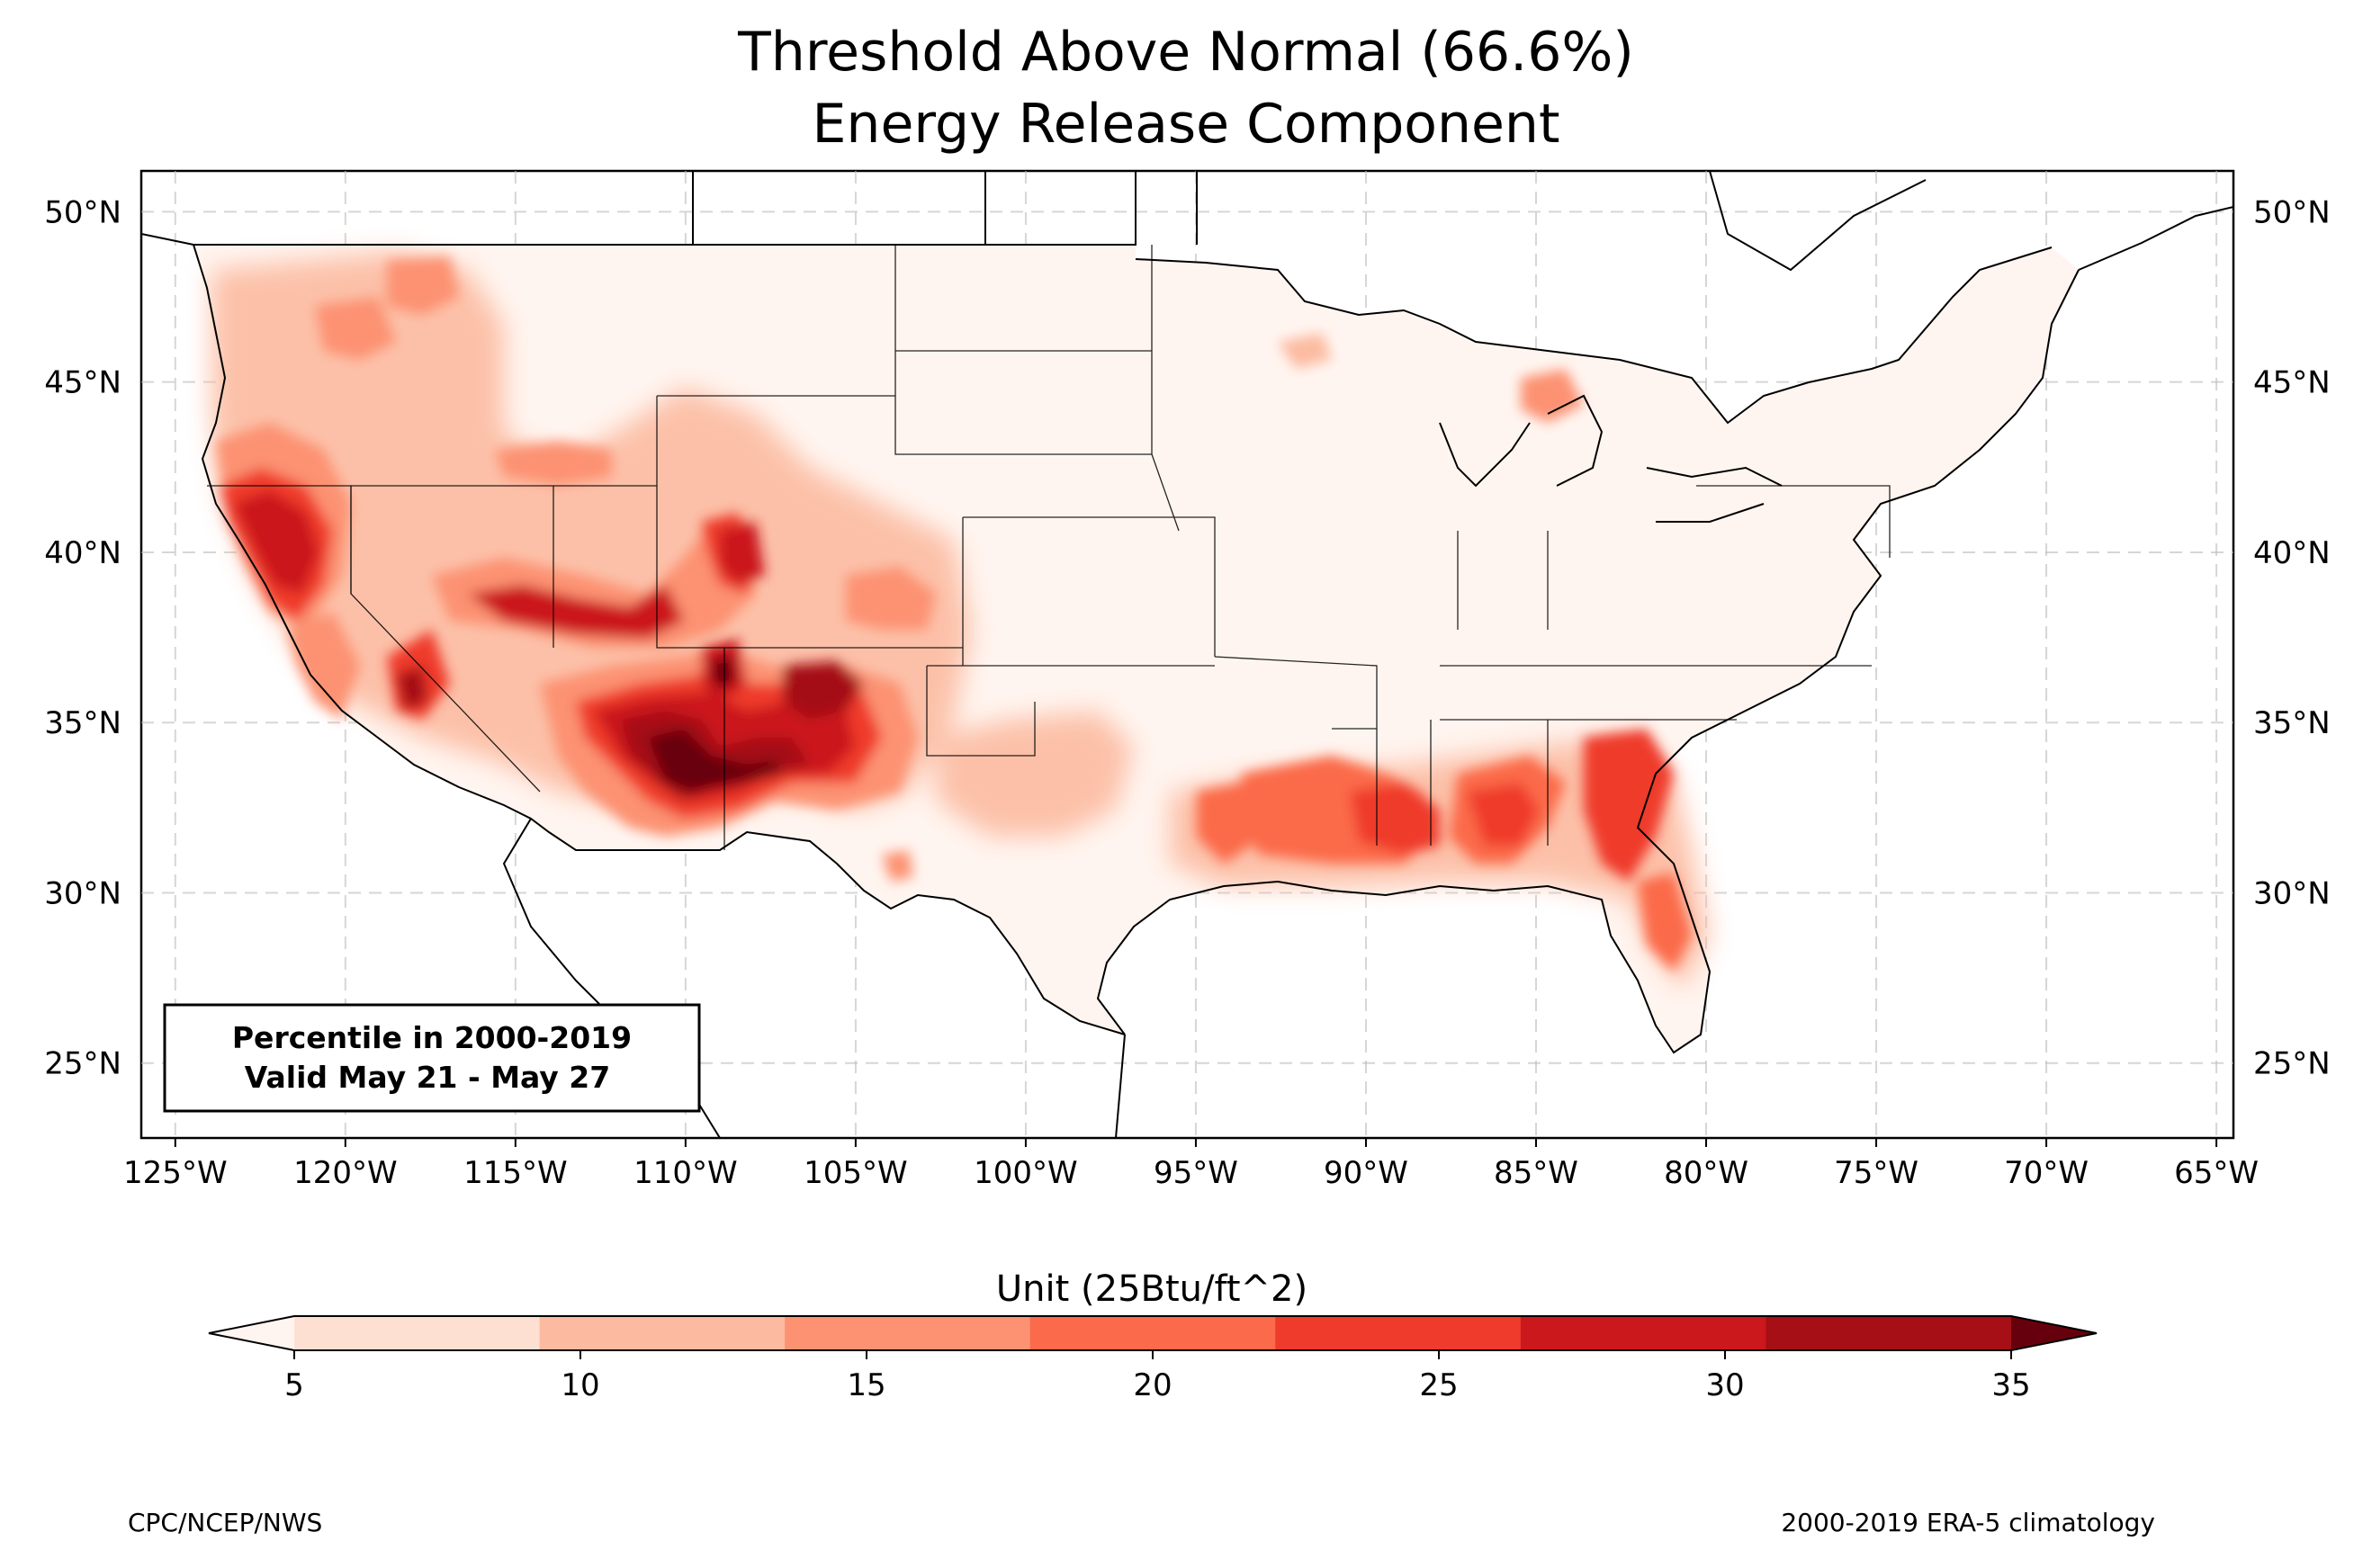  Describe the element at coordinates (427, 1077) in the screenshot. I see `annotation-line-2: Valid May 21 - May 27` at that location.